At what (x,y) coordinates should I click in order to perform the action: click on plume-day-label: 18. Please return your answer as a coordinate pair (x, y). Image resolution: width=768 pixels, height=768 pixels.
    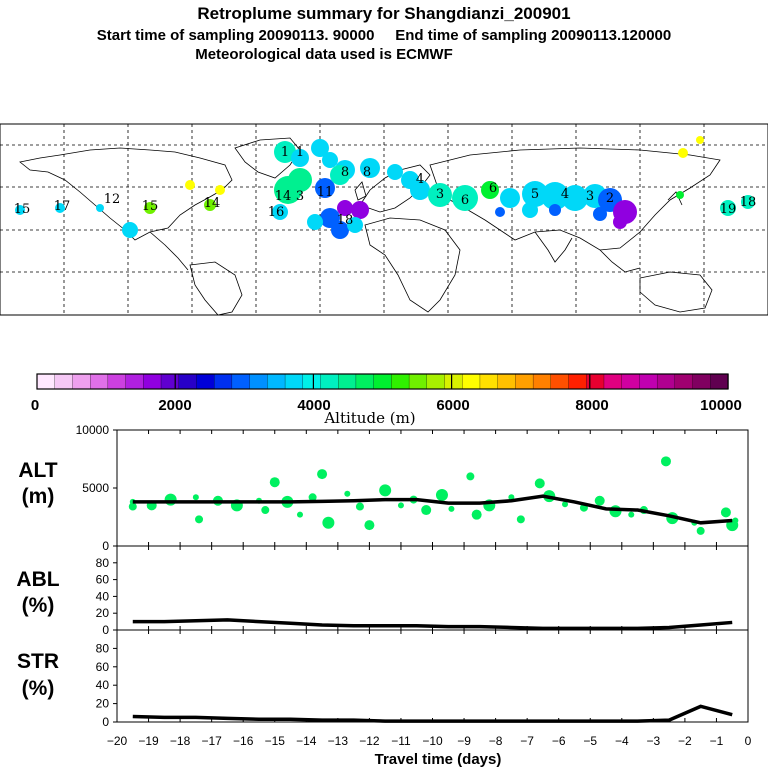
    Looking at the image, I should click on (748, 202).